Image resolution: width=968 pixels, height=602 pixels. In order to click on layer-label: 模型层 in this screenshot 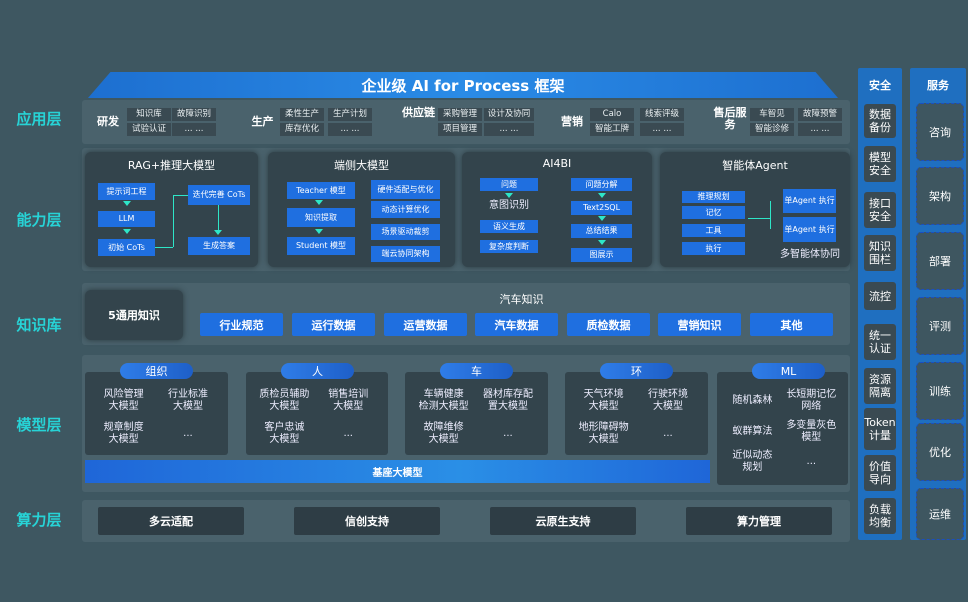, I will do `click(39, 425)`.